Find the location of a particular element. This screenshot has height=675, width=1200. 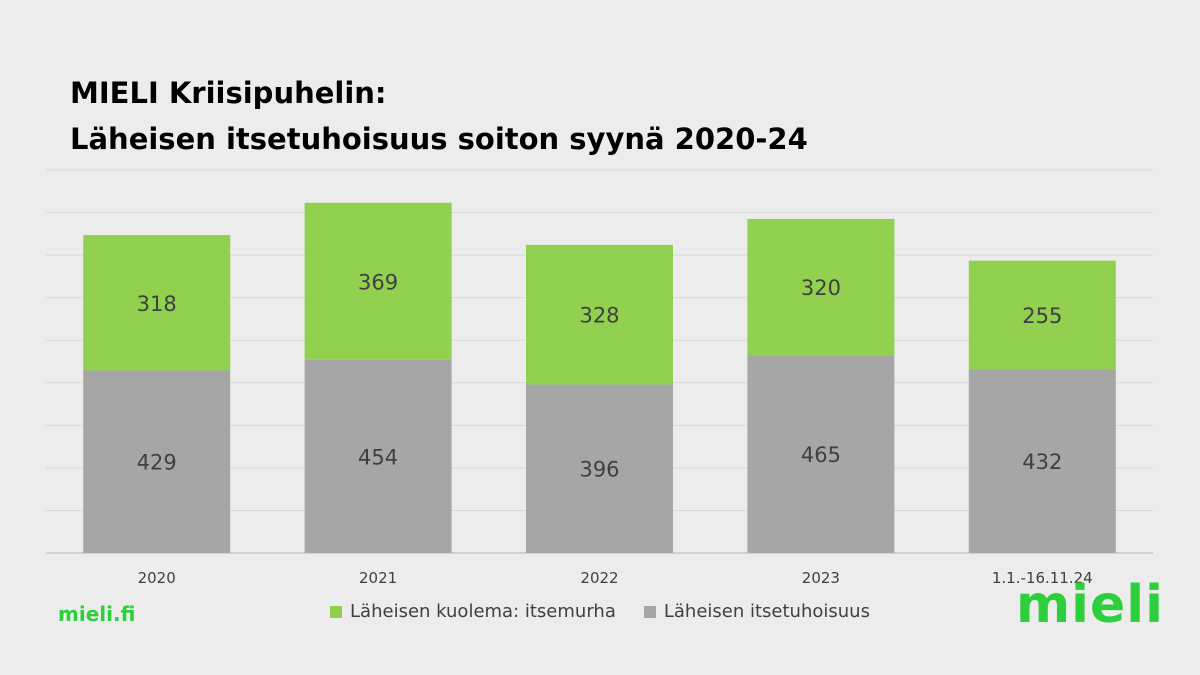

data-label: 432 is located at coordinates (1042, 462).